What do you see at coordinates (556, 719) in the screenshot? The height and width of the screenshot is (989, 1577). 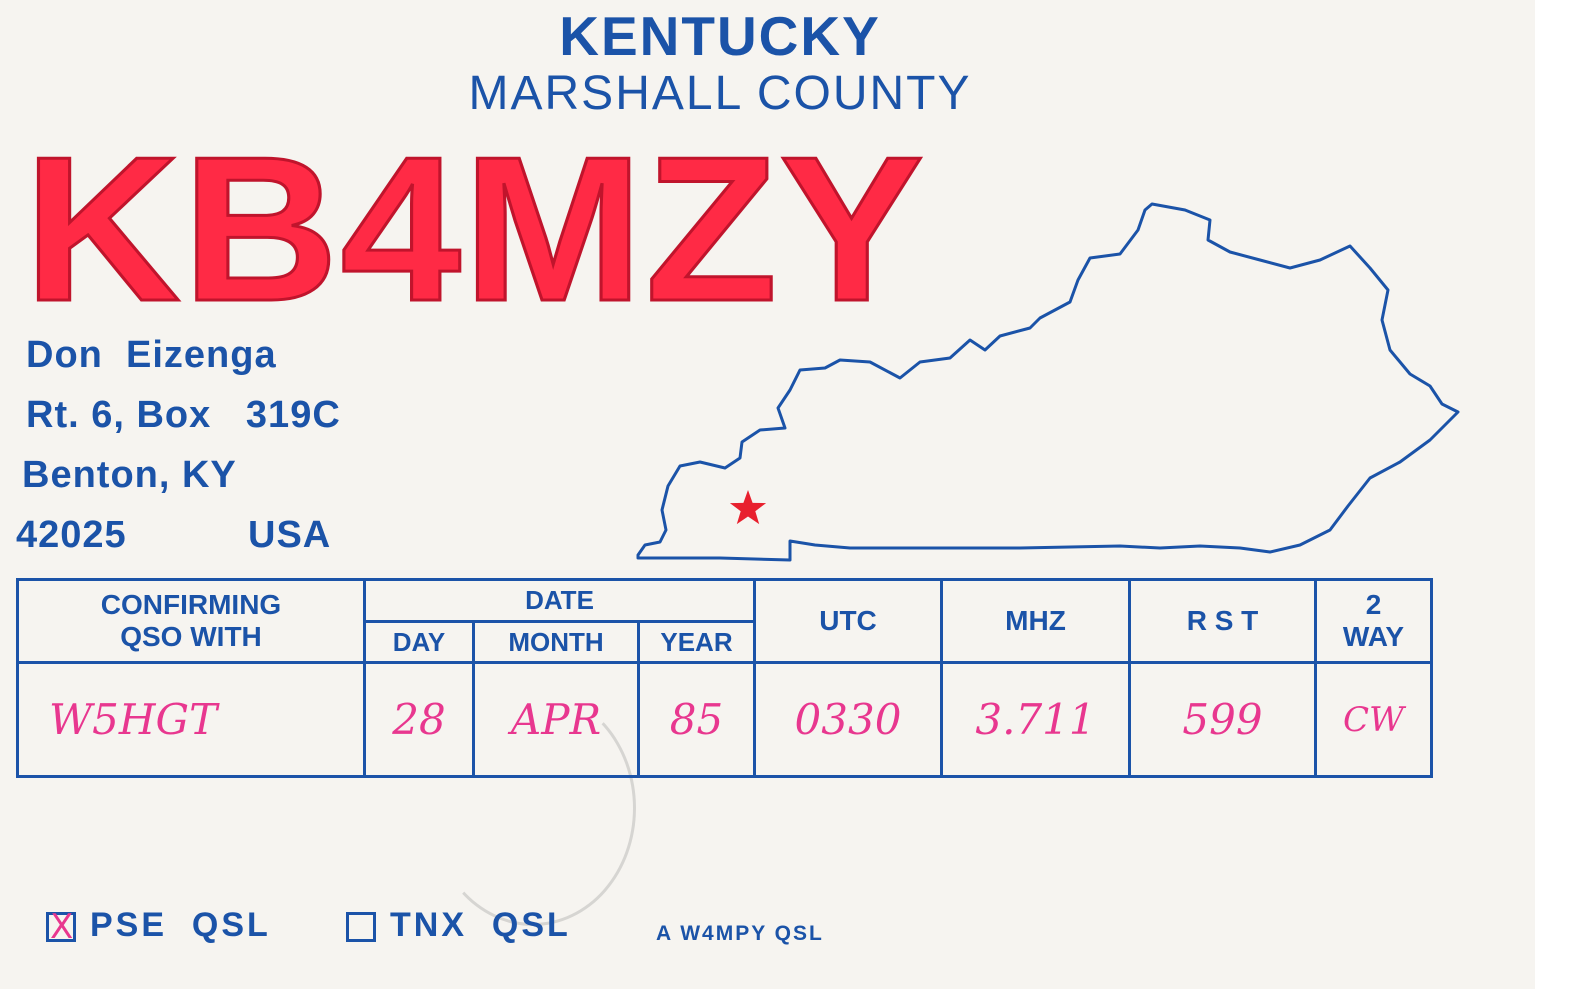 I see `cell-month: APR` at bounding box center [556, 719].